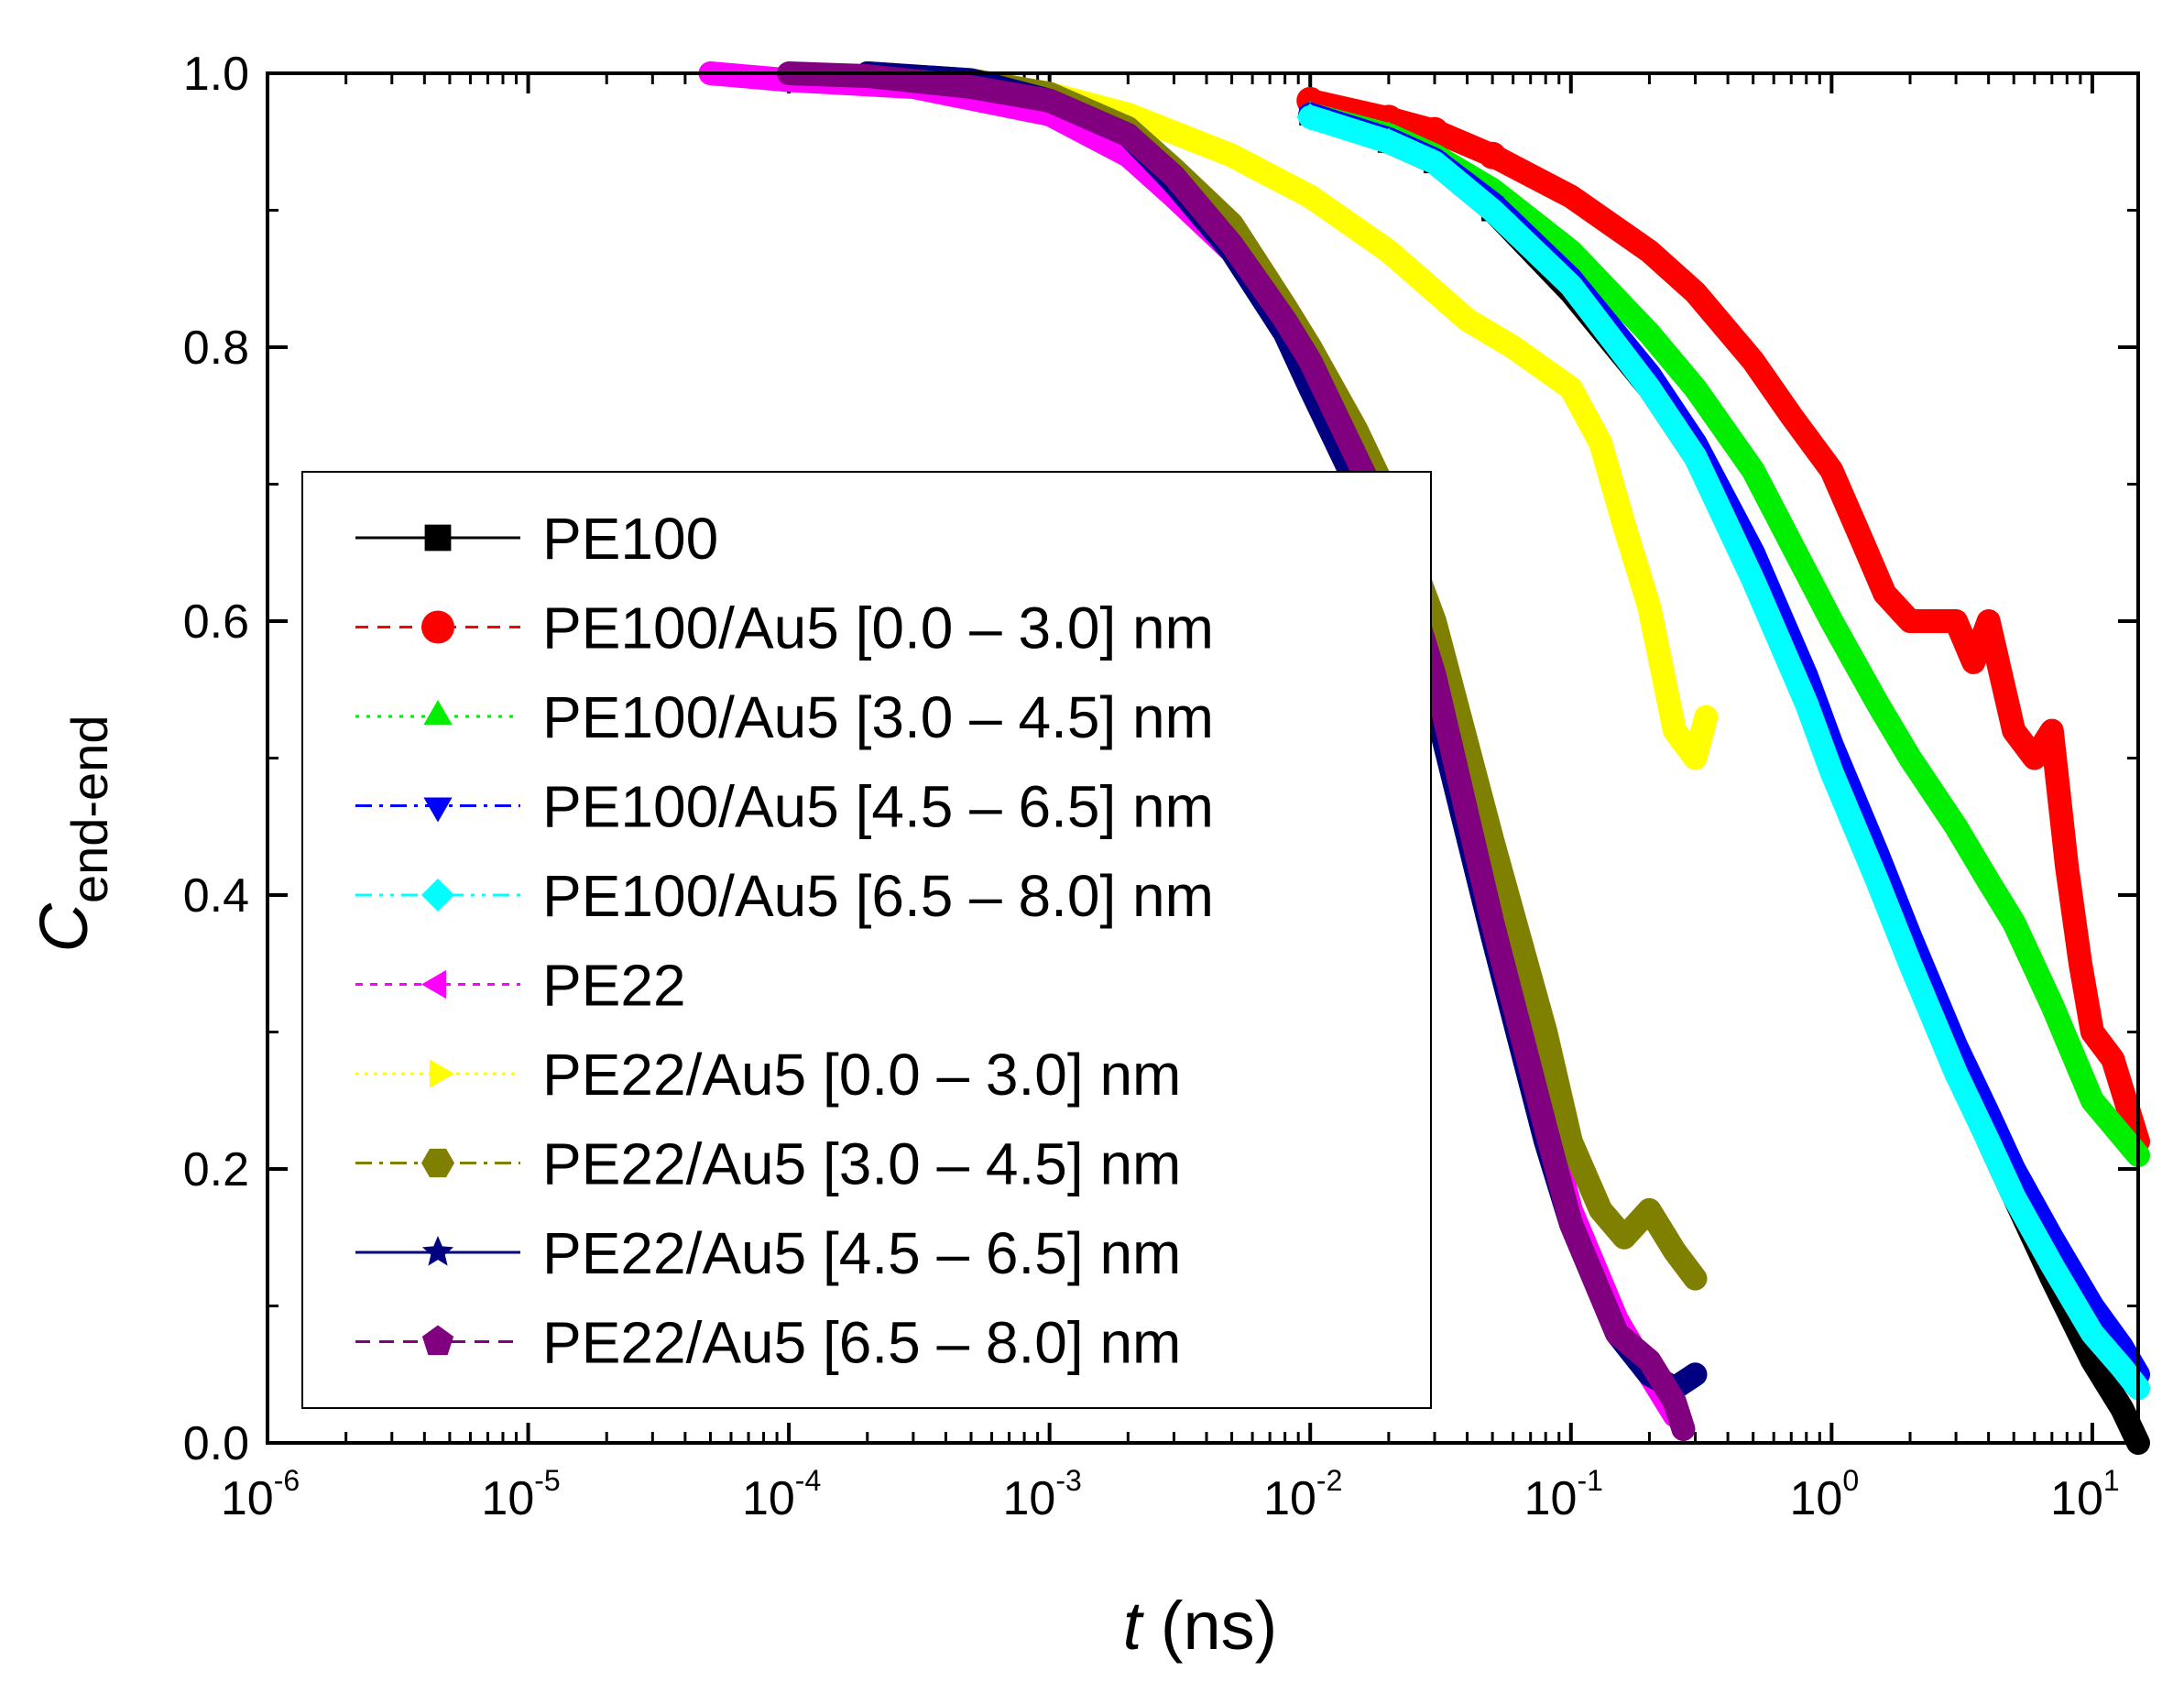 This screenshot has height=1693, width=2184. What do you see at coordinates (520, 986) in the screenshot?
I see `legend-item: PE22` at bounding box center [520, 986].